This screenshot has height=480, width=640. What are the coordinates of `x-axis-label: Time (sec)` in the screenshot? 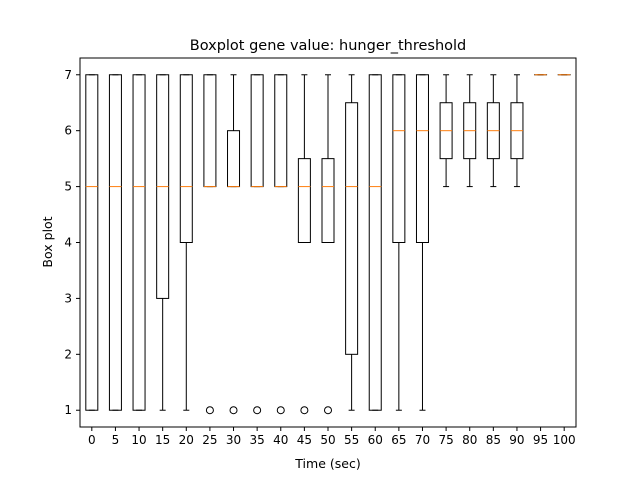 It's located at (327, 463).